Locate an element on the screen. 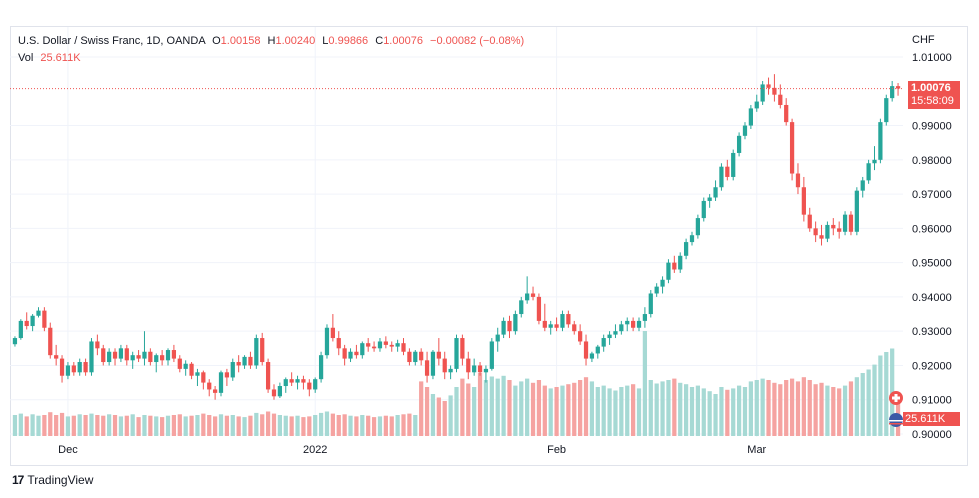  change-value: −0.00082 (−0.08%) is located at coordinates (477, 41).